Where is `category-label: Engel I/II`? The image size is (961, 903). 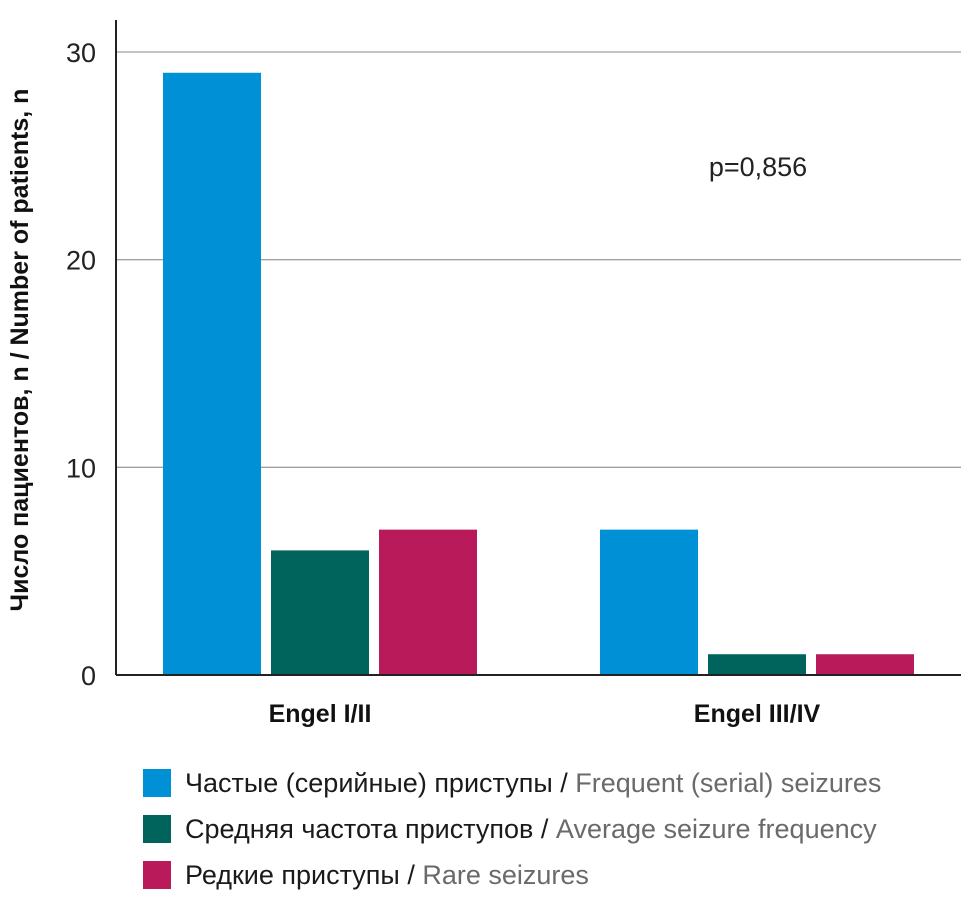
category-label: Engel I/II is located at coordinates (320, 714).